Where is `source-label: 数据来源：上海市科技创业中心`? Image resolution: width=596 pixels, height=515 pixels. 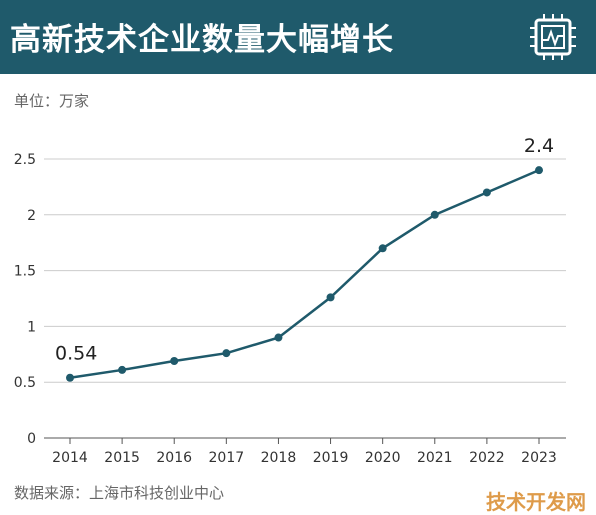 source-label: 数据来源：上海市科技创业中心 is located at coordinates (119, 493).